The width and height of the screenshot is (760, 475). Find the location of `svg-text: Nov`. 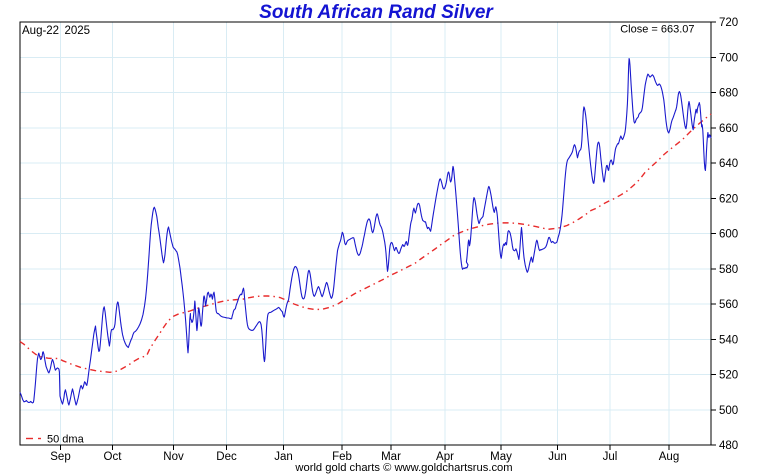

svg-text: Nov is located at coordinates (173, 457).